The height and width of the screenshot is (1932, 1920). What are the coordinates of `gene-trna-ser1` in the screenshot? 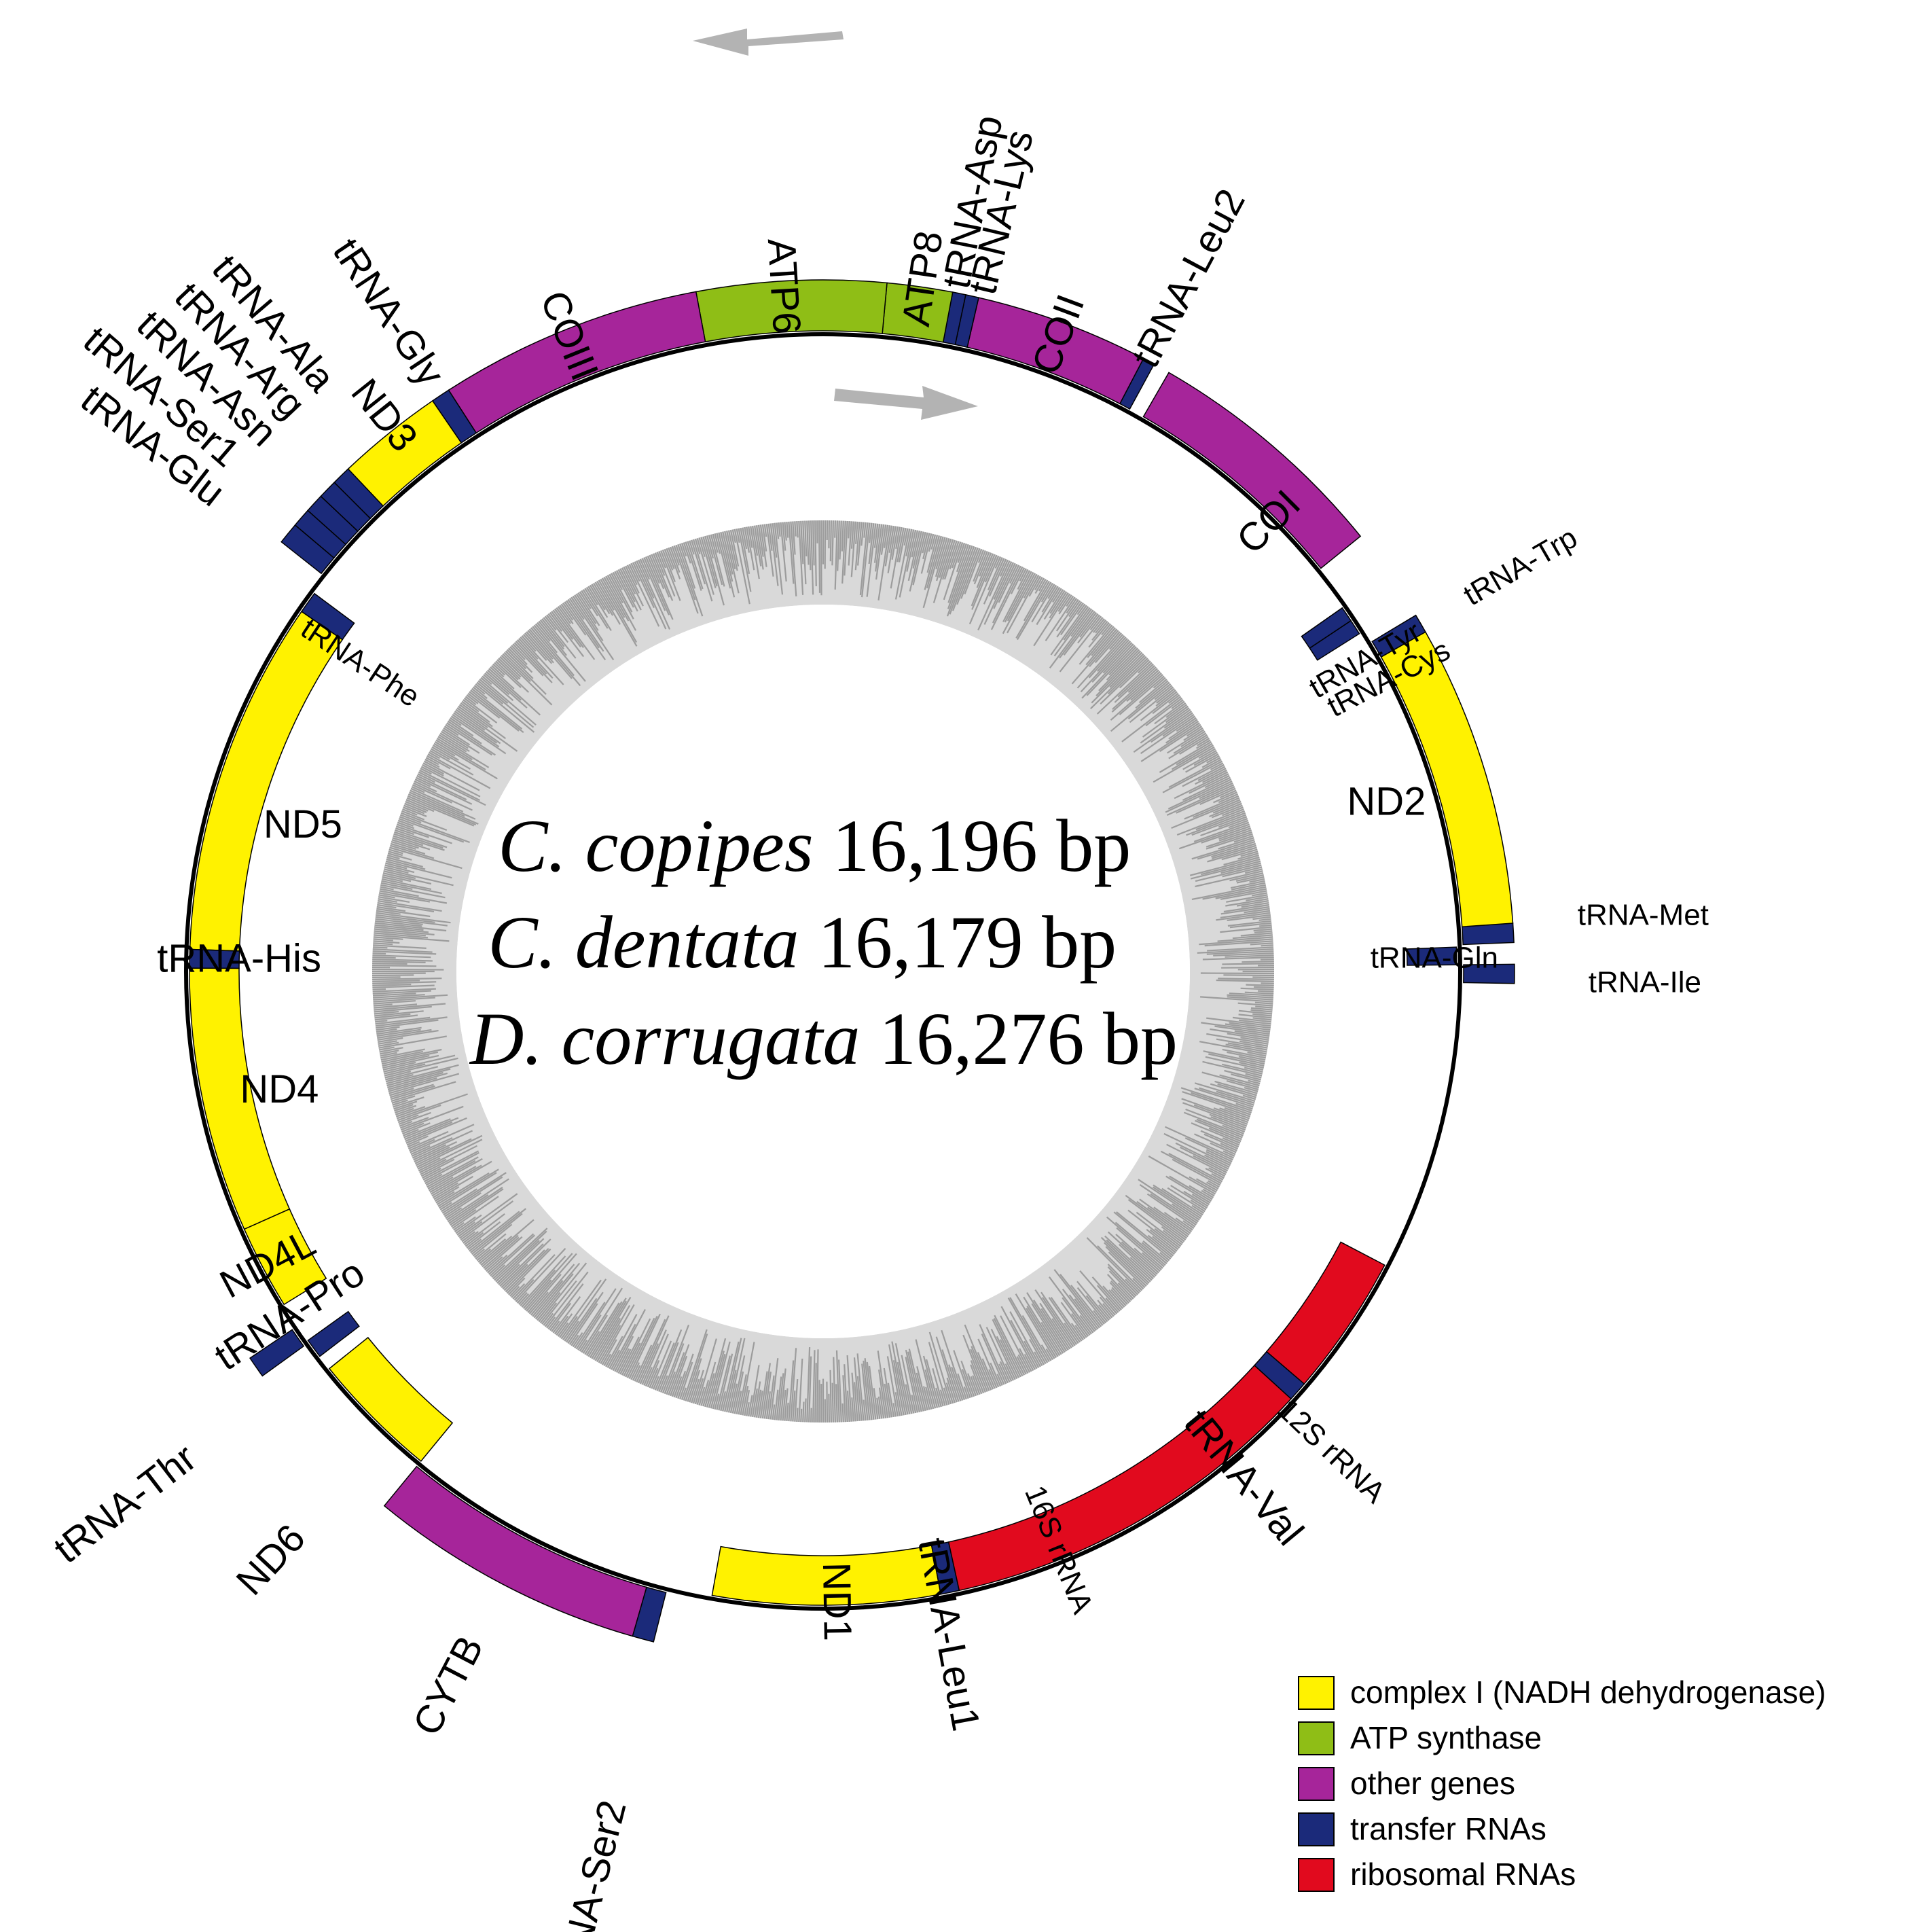 It's located at (320, 534).